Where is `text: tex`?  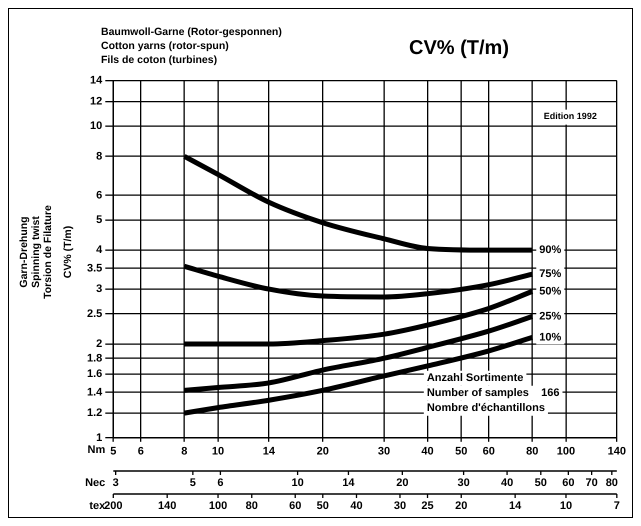 text: tex is located at coordinates (97, 506).